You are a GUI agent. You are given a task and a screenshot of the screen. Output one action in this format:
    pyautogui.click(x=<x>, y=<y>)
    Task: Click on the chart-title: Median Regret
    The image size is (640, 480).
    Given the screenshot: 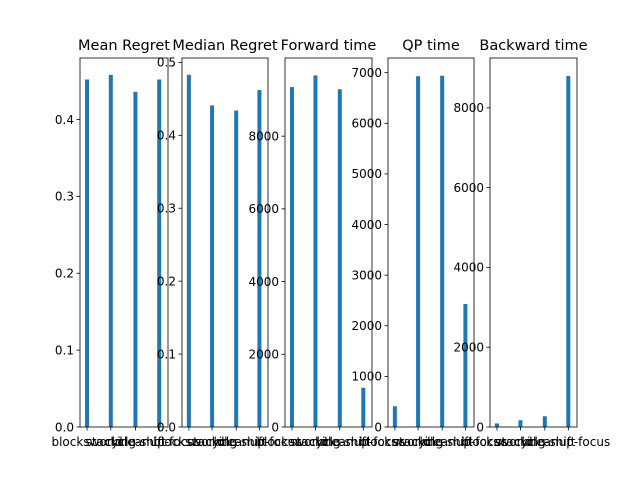 What is the action you would take?
    pyautogui.click(x=224, y=46)
    